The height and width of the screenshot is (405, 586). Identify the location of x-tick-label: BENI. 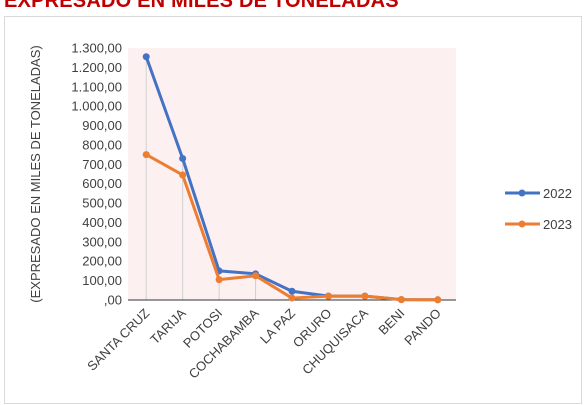
(391, 322).